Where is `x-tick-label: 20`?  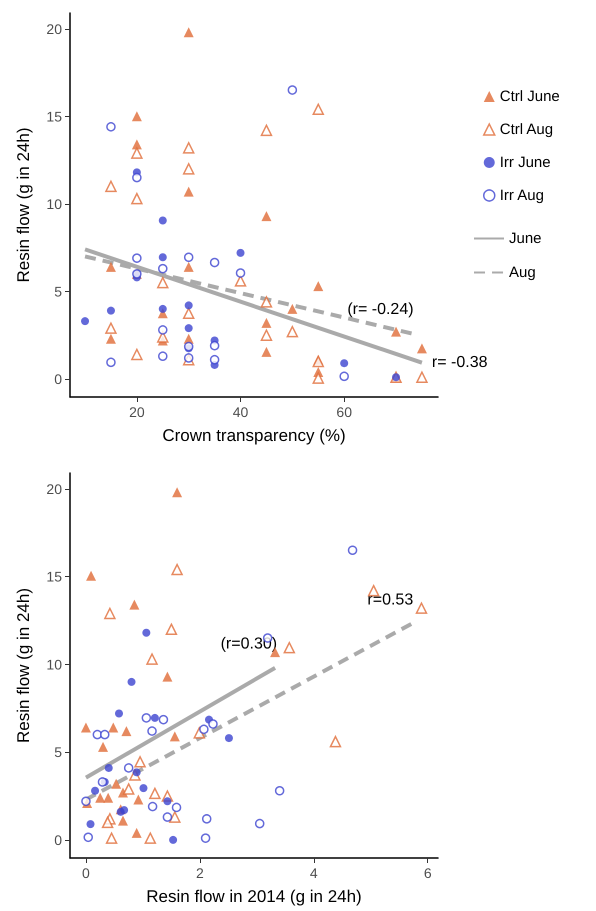 x-tick-label: 20 is located at coordinates (137, 412).